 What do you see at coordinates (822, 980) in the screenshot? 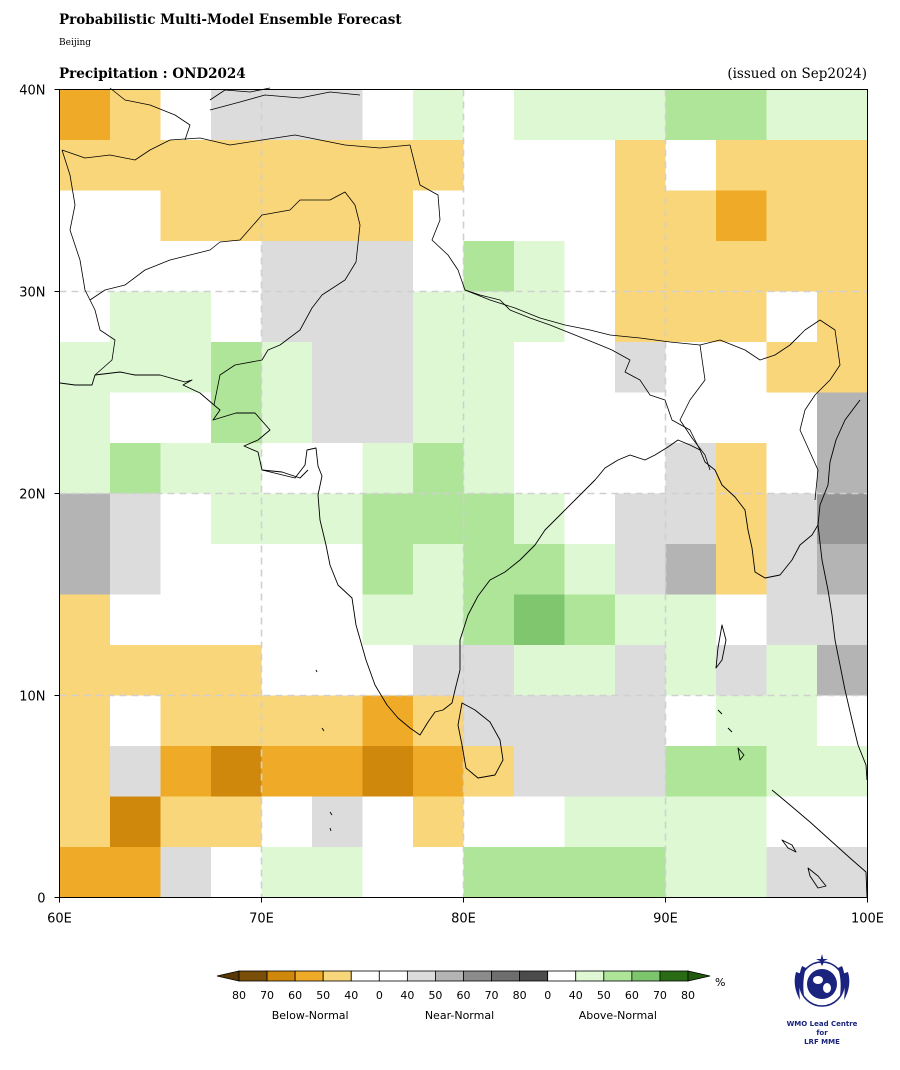
I see `wmo-emblem-icon` at bounding box center [822, 980].